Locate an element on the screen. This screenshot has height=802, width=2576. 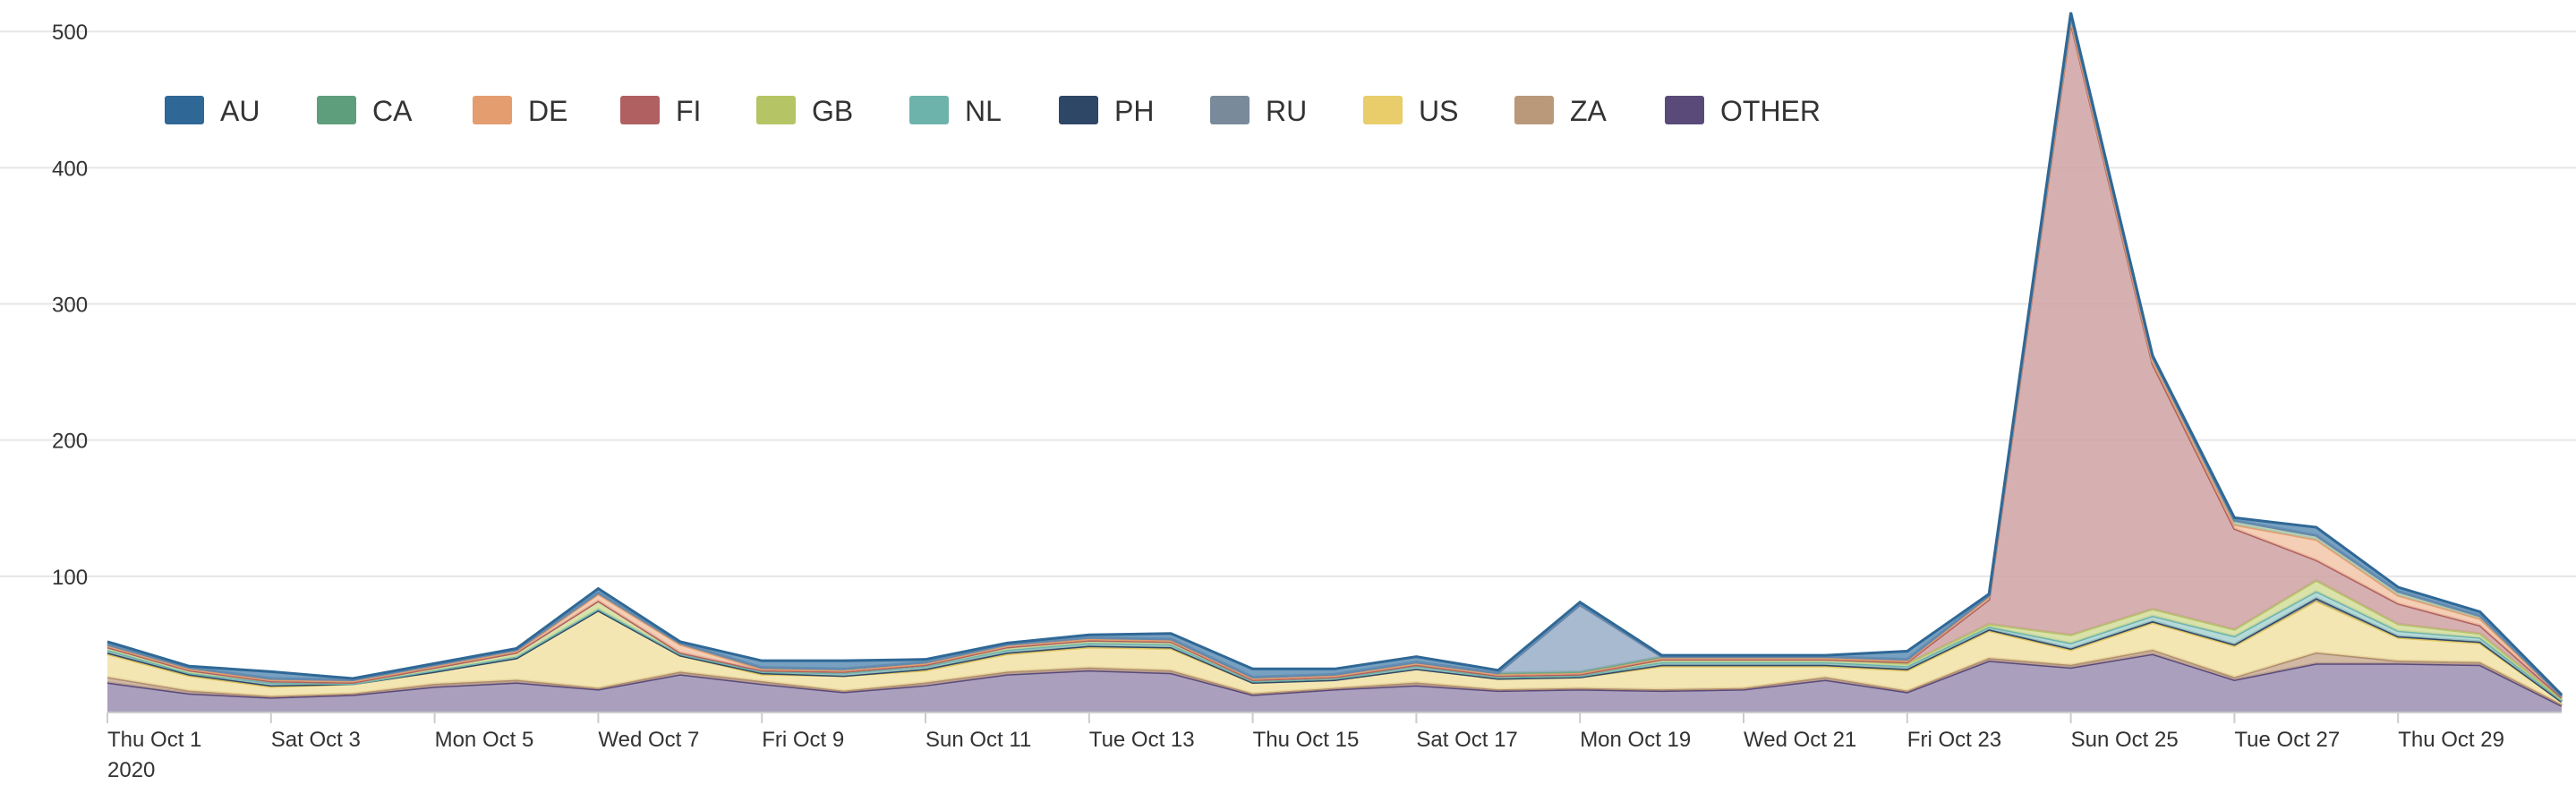
legend-item-za: ZA is located at coordinates (1561, 111).